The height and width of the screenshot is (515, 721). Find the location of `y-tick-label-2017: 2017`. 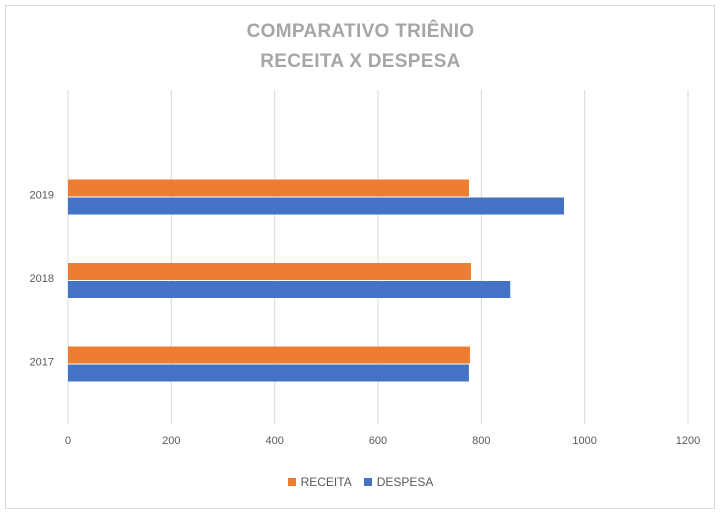

y-tick-label-2017: 2017 is located at coordinates (42, 363).